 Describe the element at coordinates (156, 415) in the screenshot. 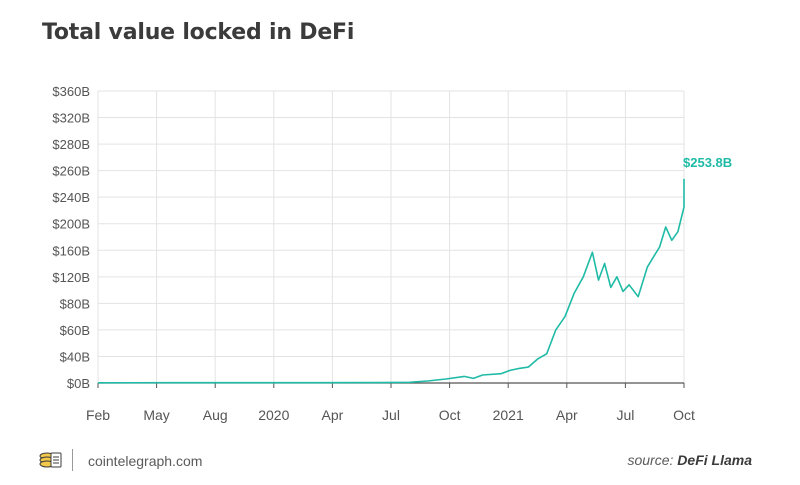

I see `x-tick-label: May` at that location.